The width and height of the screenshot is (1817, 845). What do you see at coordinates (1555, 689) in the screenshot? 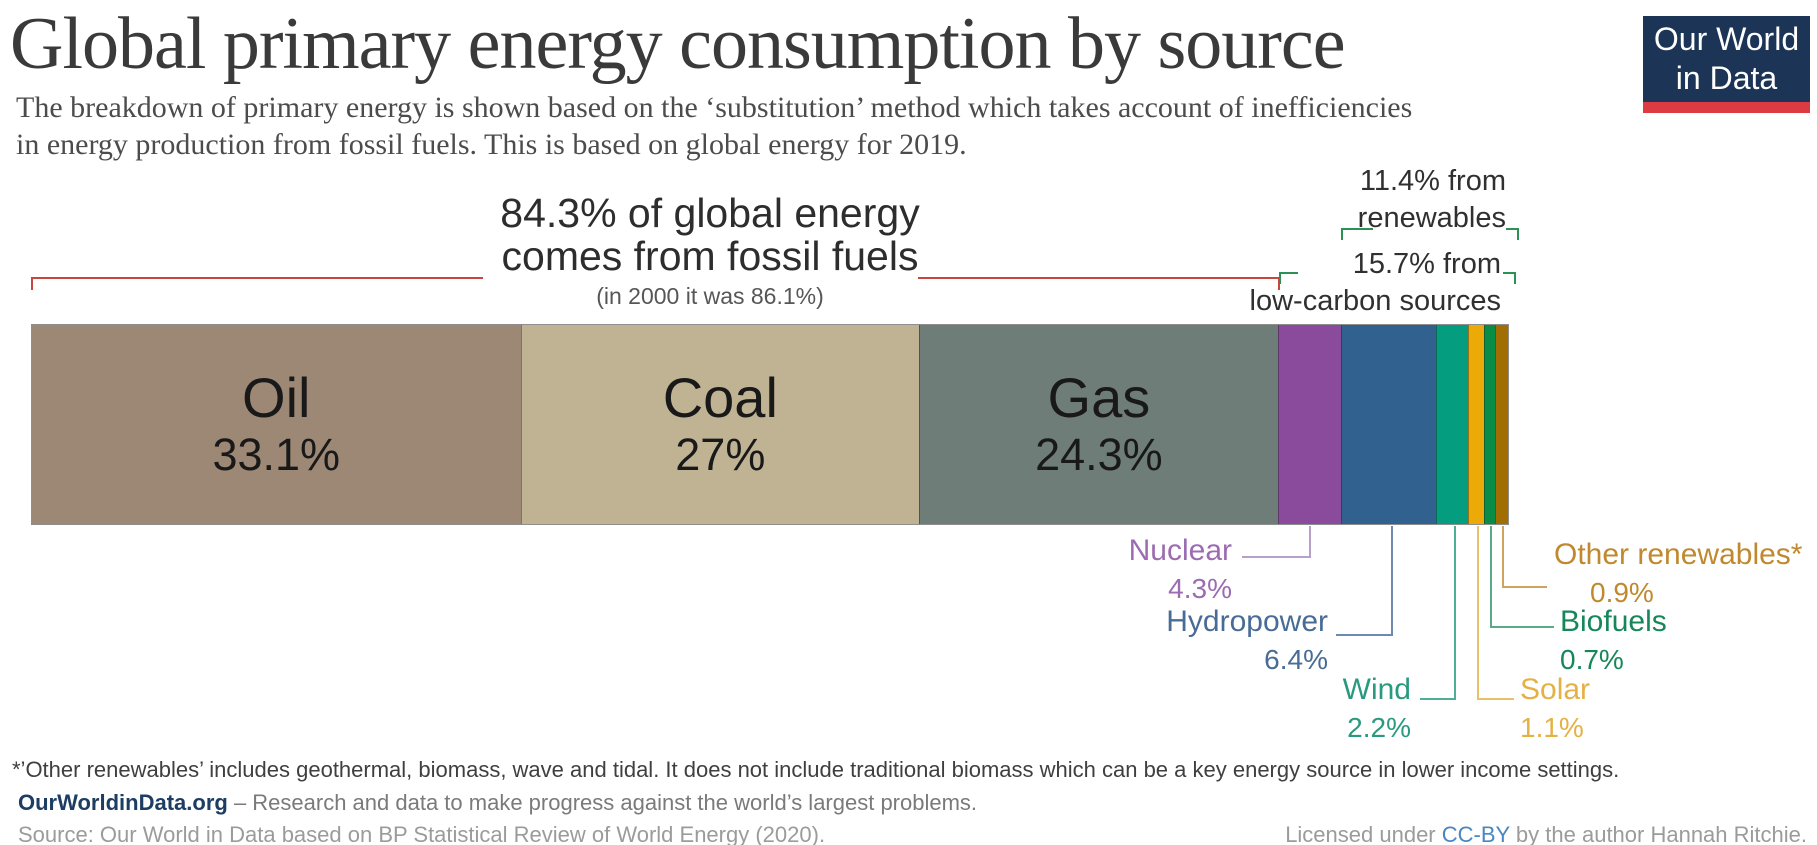
I see `solar-label-name: Solar` at bounding box center [1555, 689].